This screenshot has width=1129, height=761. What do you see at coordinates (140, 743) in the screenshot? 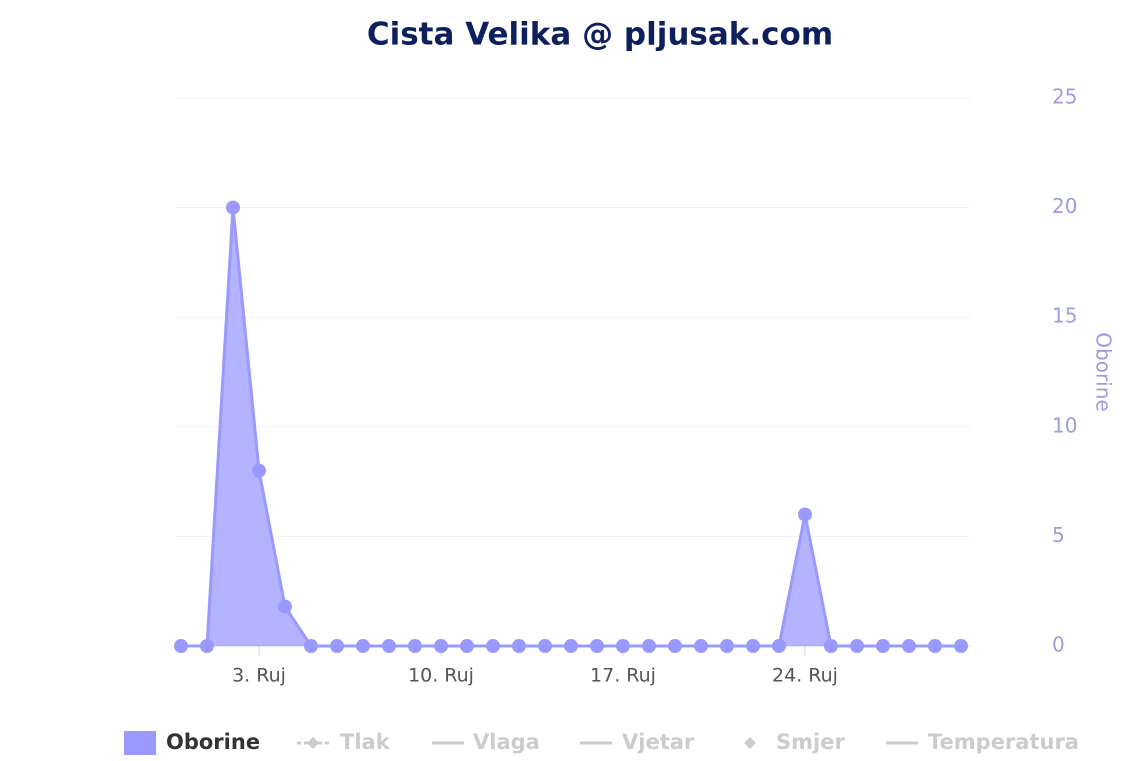
I see `legend-swatch` at bounding box center [140, 743].